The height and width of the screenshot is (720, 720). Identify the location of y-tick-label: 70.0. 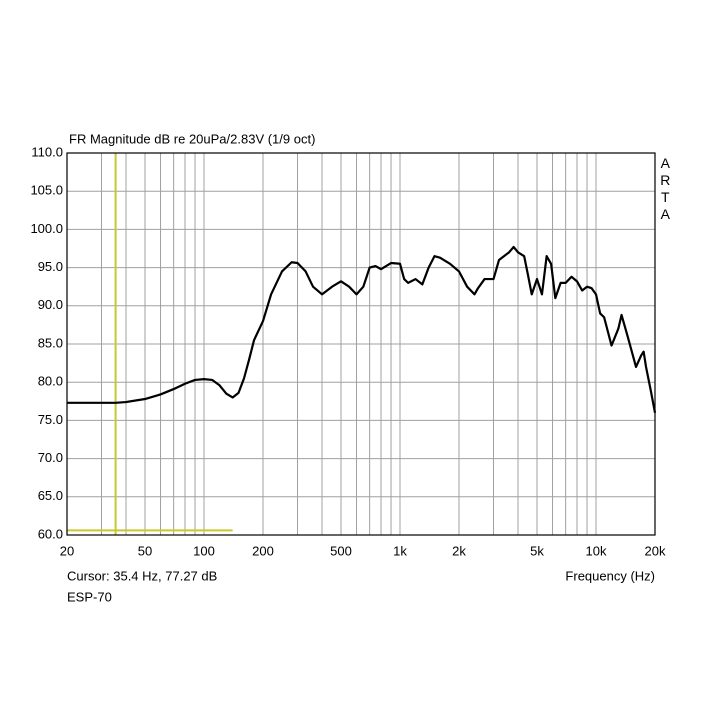
(50, 457).